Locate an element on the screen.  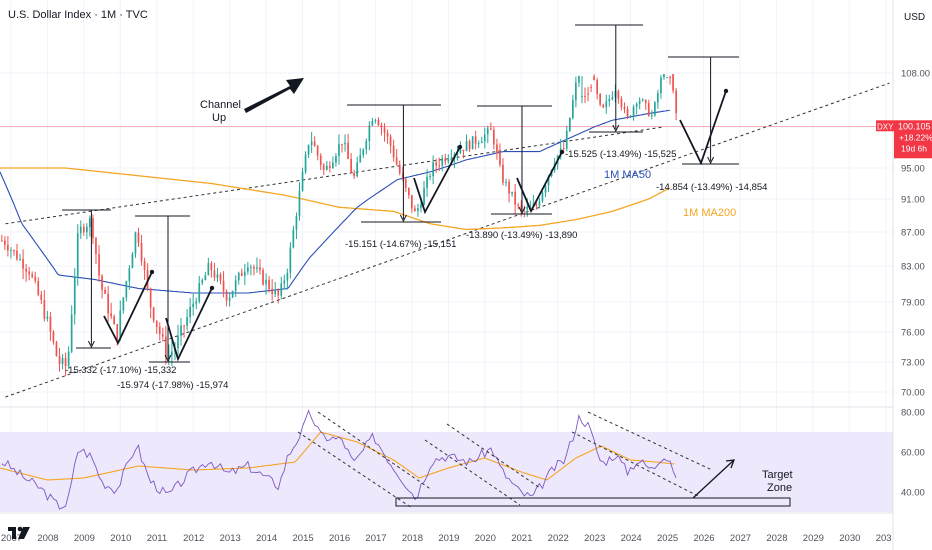
time-tick-2014: 2014 is located at coordinates (266, 538).